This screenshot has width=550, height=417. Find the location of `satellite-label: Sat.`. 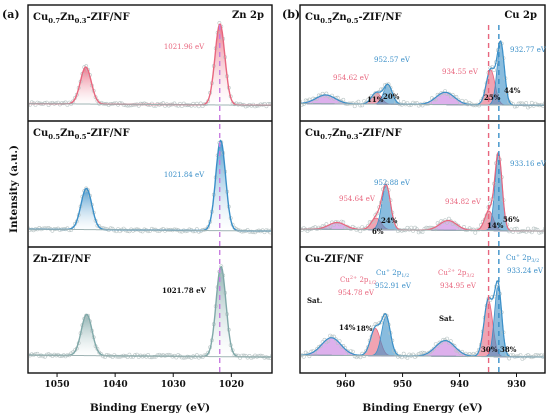

satellite-label: Sat. is located at coordinates (446, 318).